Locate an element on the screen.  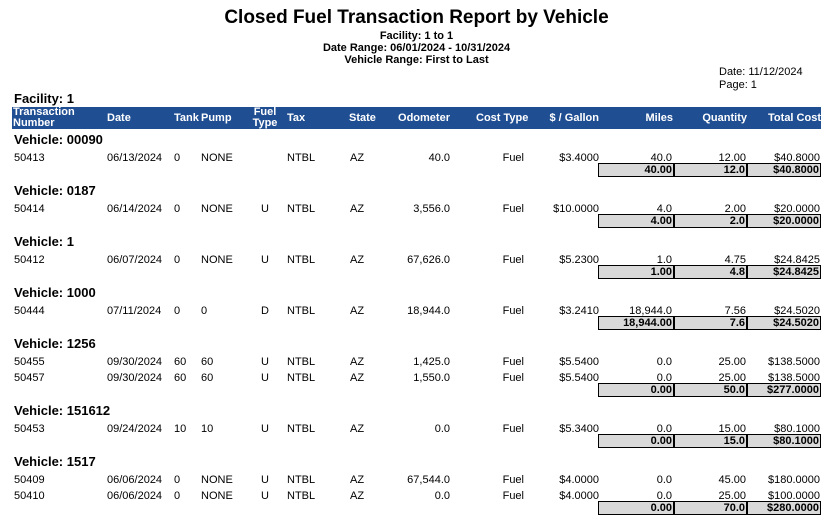
cell-total-cost: $100.0000 is located at coordinates (794, 496).